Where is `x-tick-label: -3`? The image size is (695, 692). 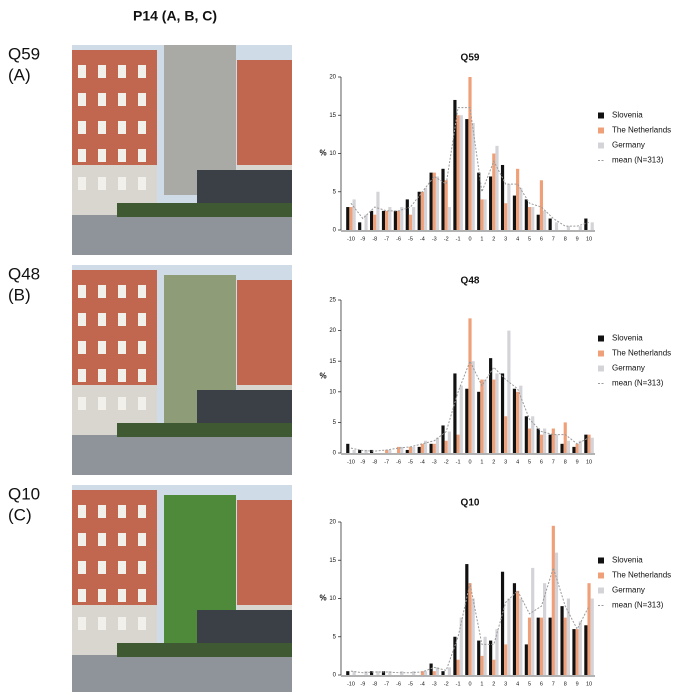
x-tick-label: -3 is located at coordinates (434, 239).